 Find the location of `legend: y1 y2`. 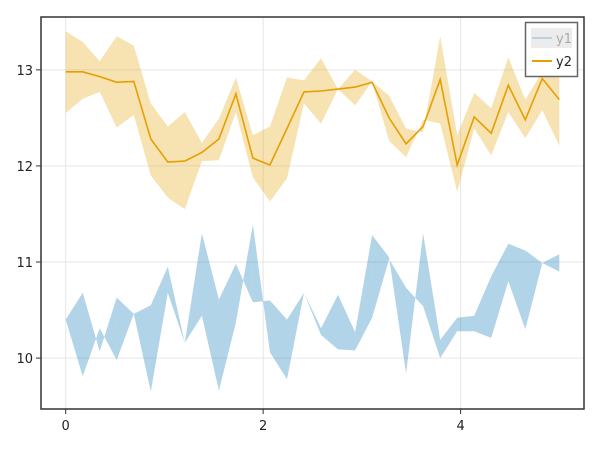

legend: y1 y2 is located at coordinates (551, 49).